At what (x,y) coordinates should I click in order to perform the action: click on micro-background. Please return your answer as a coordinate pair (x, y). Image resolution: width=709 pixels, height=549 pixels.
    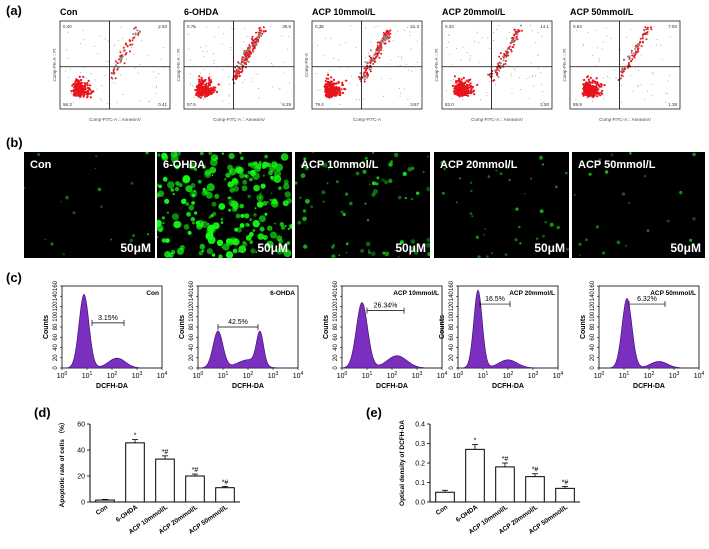
    Looking at the image, I should click on (638, 205).